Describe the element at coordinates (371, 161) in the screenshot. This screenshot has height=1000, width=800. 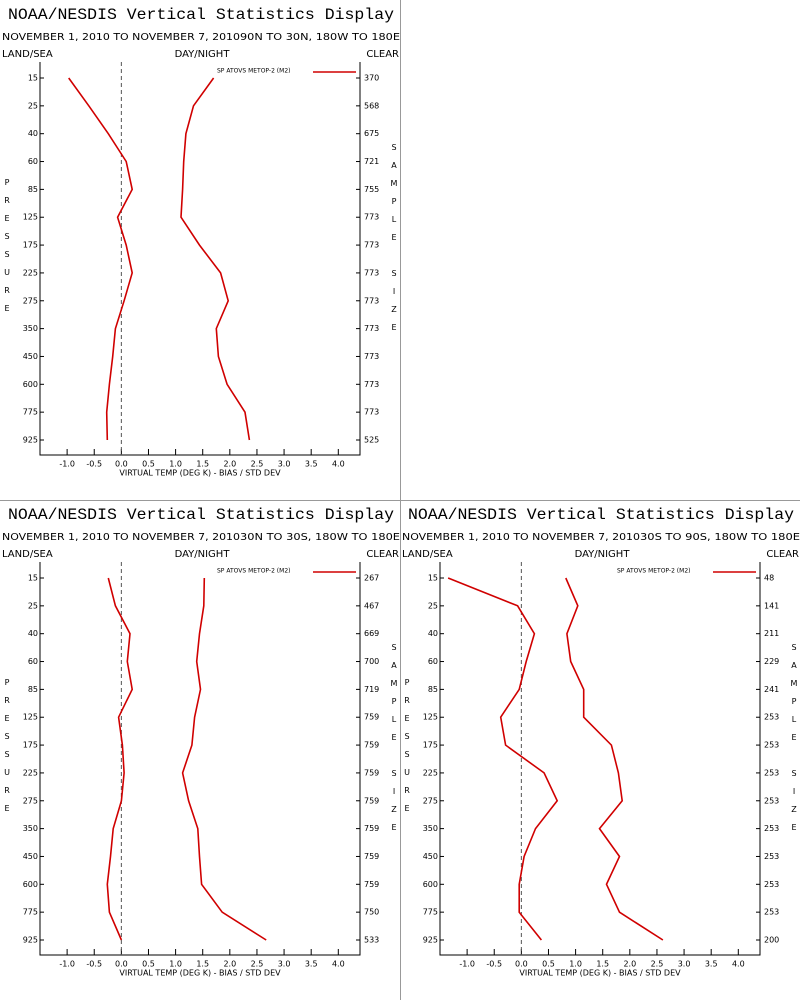
I see `sample-size-label: 721` at that location.